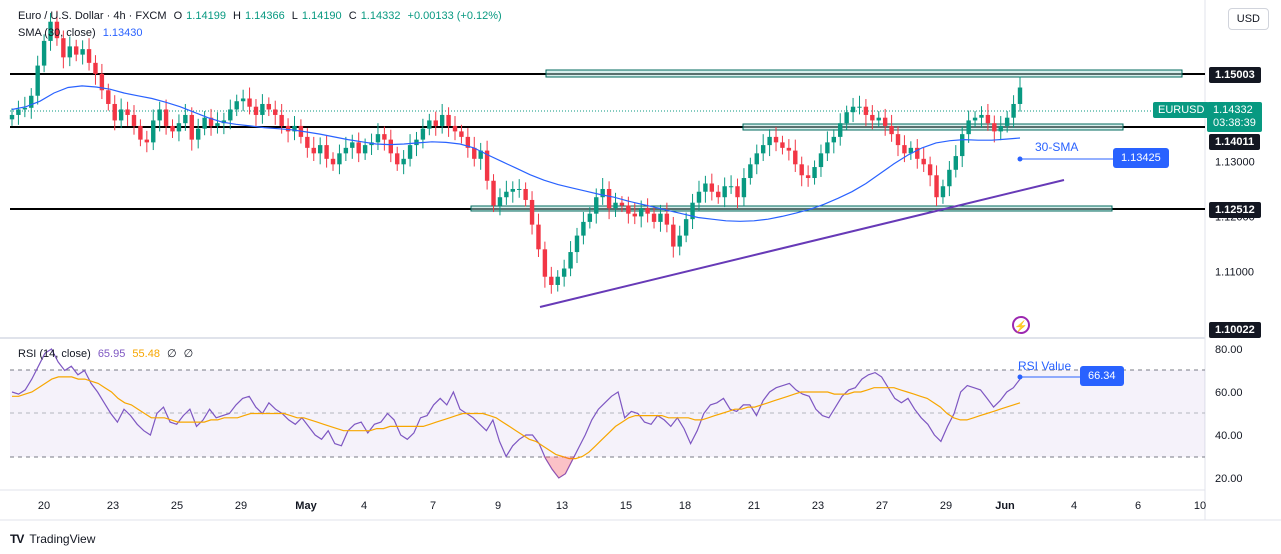 The height and width of the screenshot is (554, 1281). What do you see at coordinates (1233, 110) in the screenshot?
I see `last-price: 1.14332` at bounding box center [1233, 110].